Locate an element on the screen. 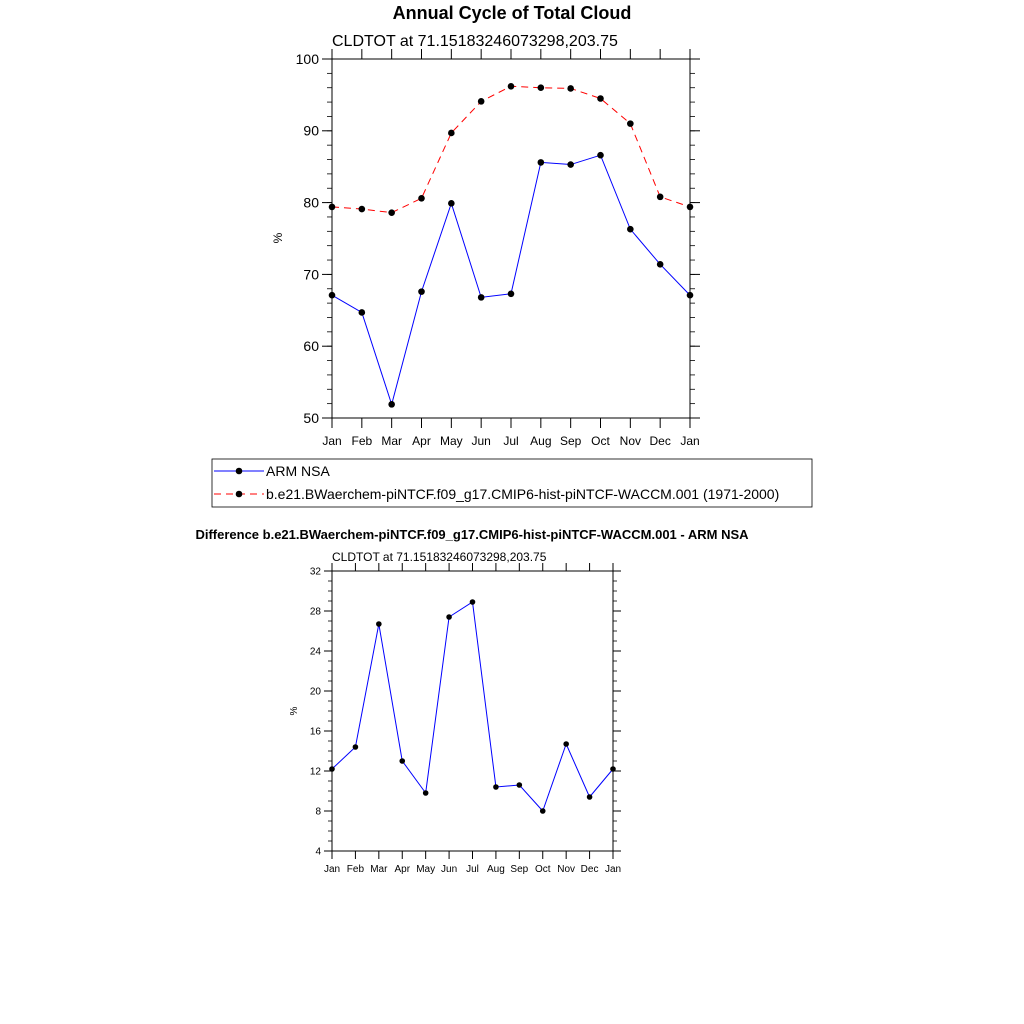 This screenshot has width=1024, height=1024. y-axis-label: % is located at coordinates (278, 237).